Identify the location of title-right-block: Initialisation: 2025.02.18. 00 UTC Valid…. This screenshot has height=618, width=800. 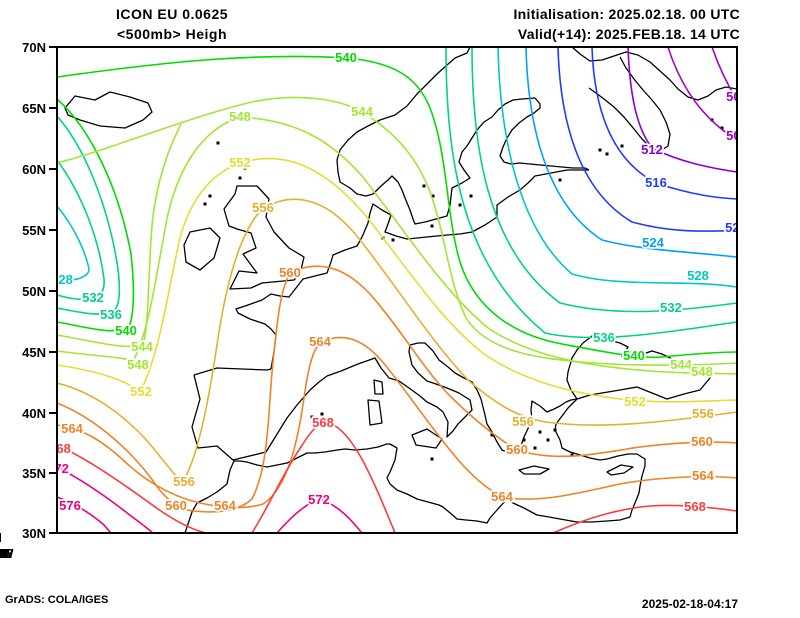
(626, 24).